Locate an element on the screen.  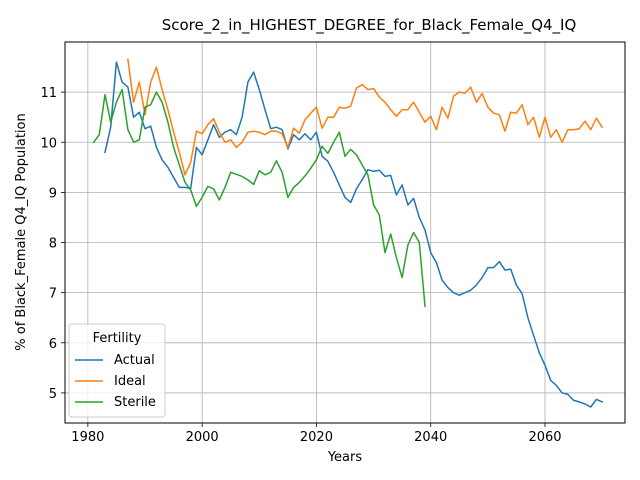
legend: Fertility Actual Ideal Sterile is located at coordinates (117, 370).